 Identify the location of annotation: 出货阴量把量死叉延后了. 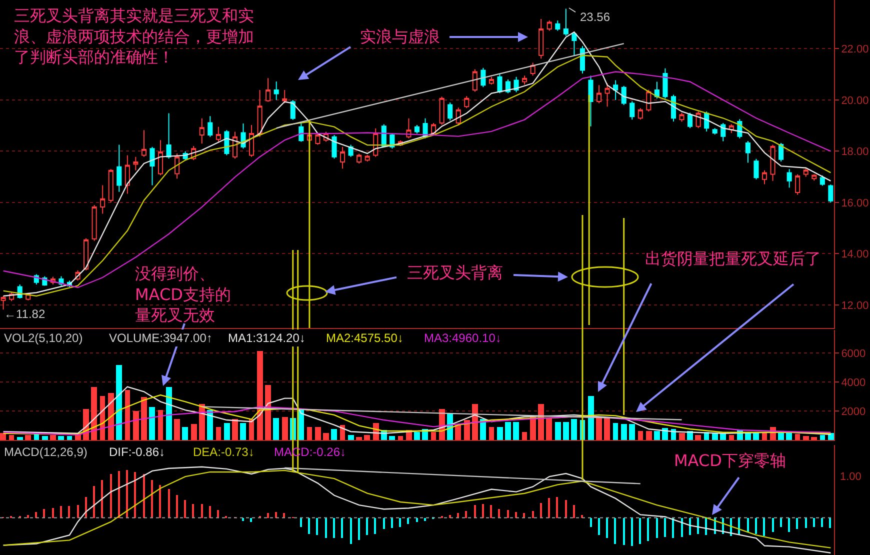
(733, 258).